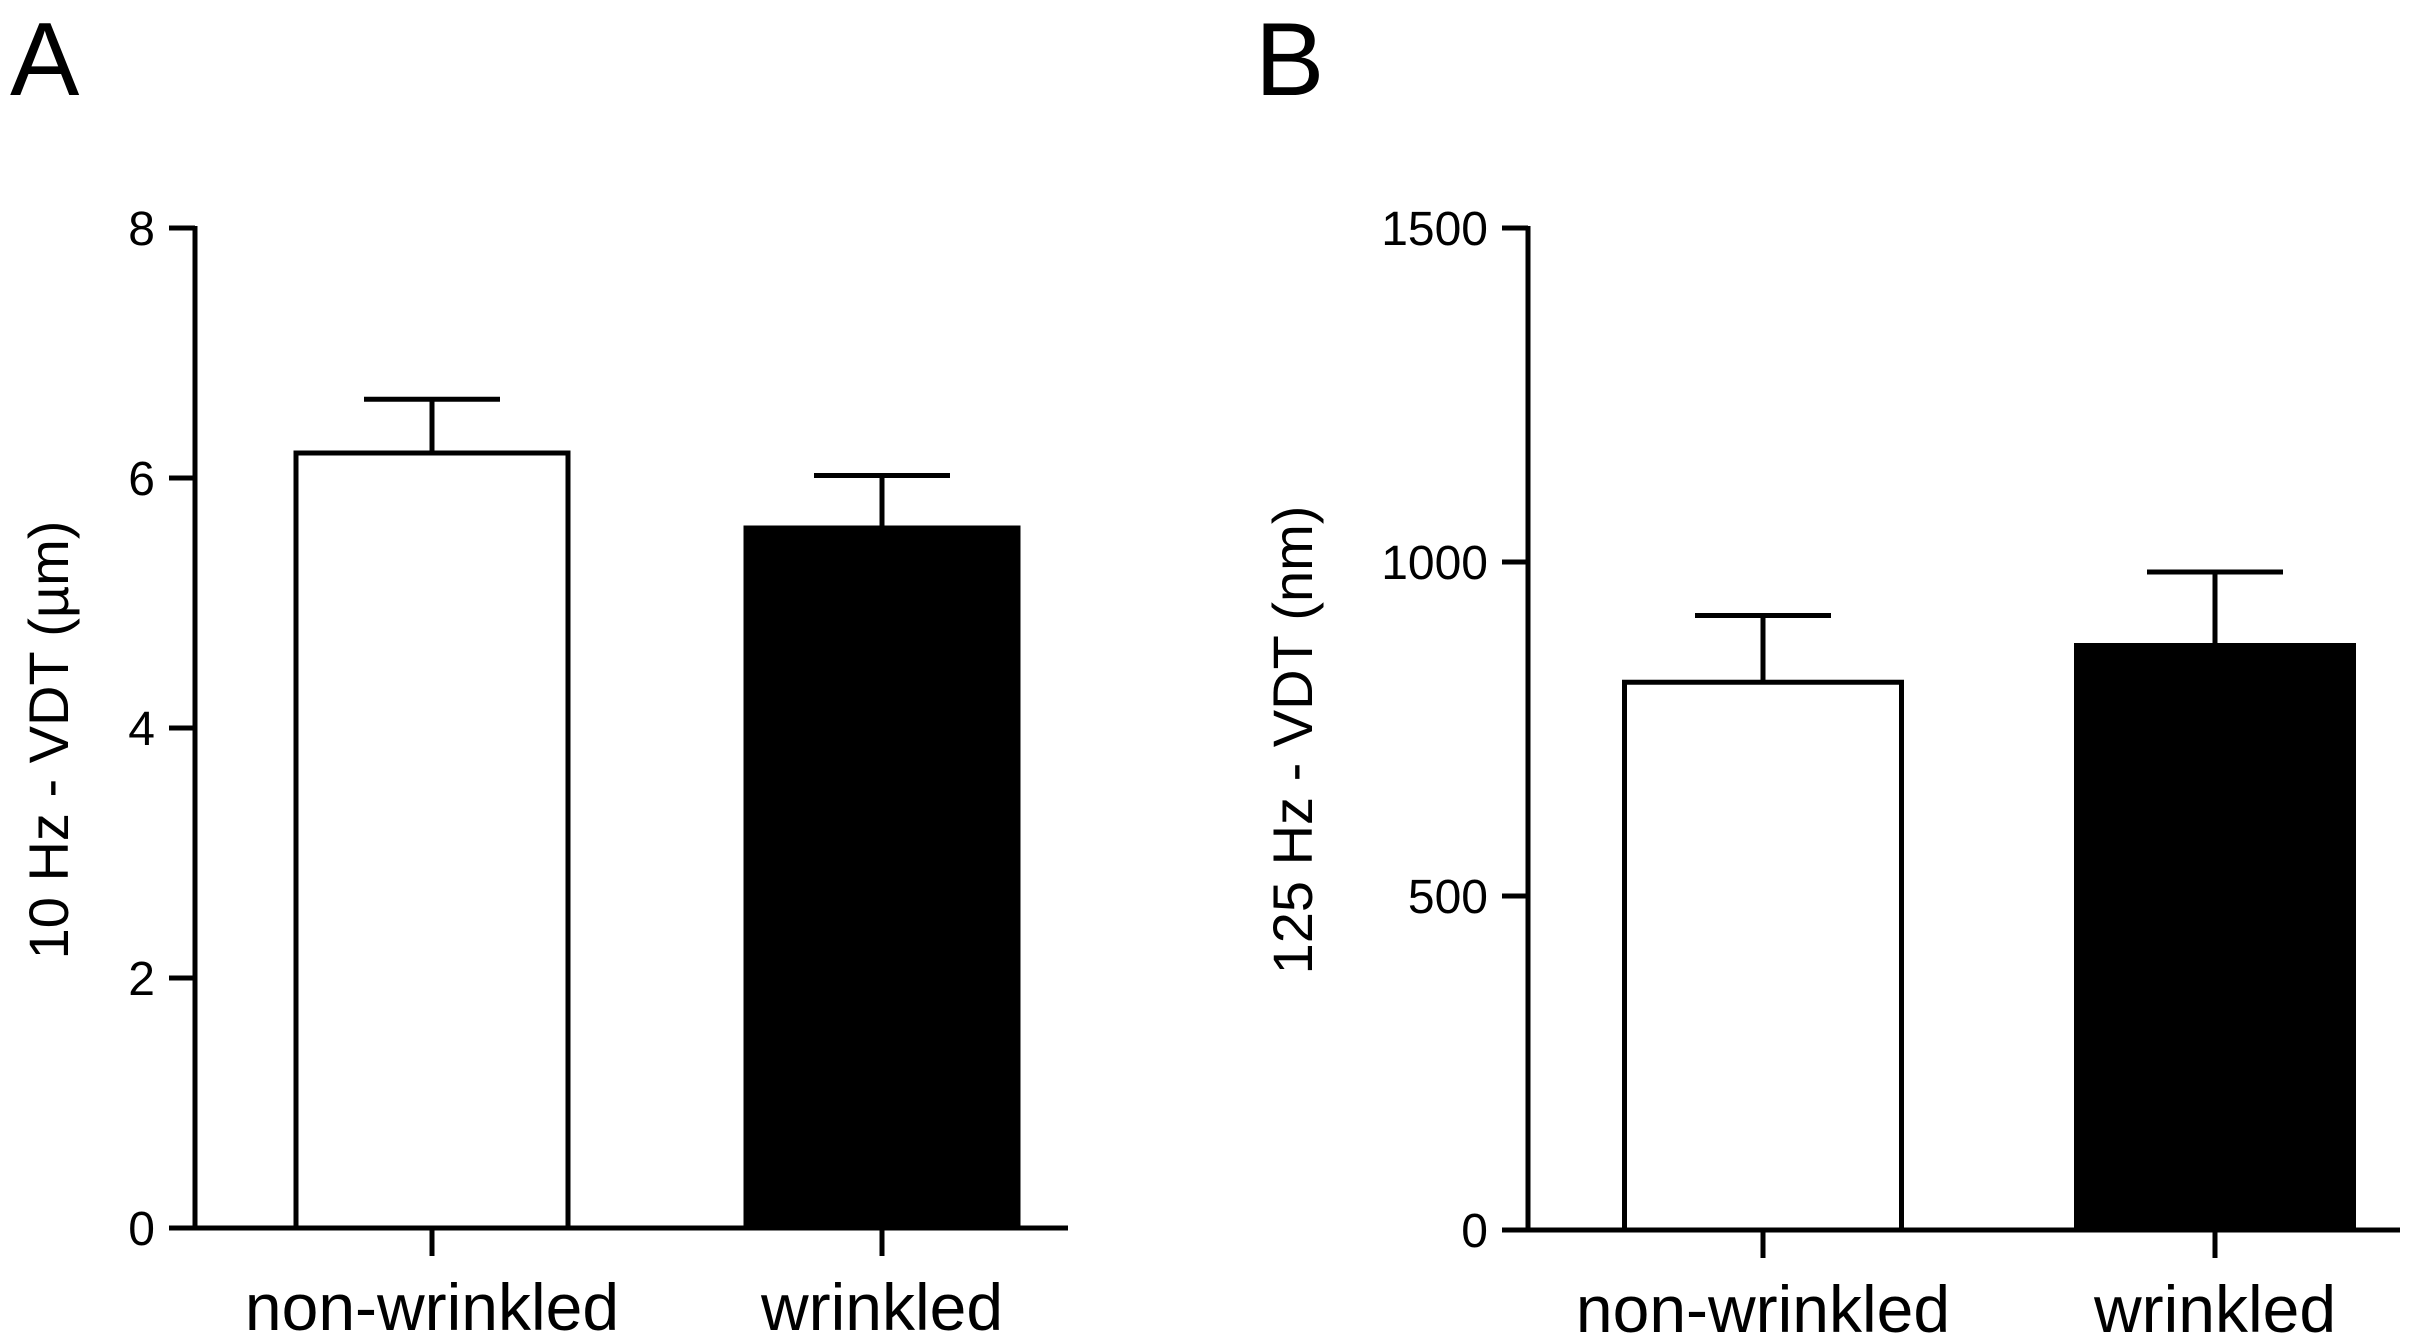 The height and width of the screenshot is (1343, 2412). I want to click on y-axis-label-a: 10 Hz - VDT (µm), so click(48, 740).